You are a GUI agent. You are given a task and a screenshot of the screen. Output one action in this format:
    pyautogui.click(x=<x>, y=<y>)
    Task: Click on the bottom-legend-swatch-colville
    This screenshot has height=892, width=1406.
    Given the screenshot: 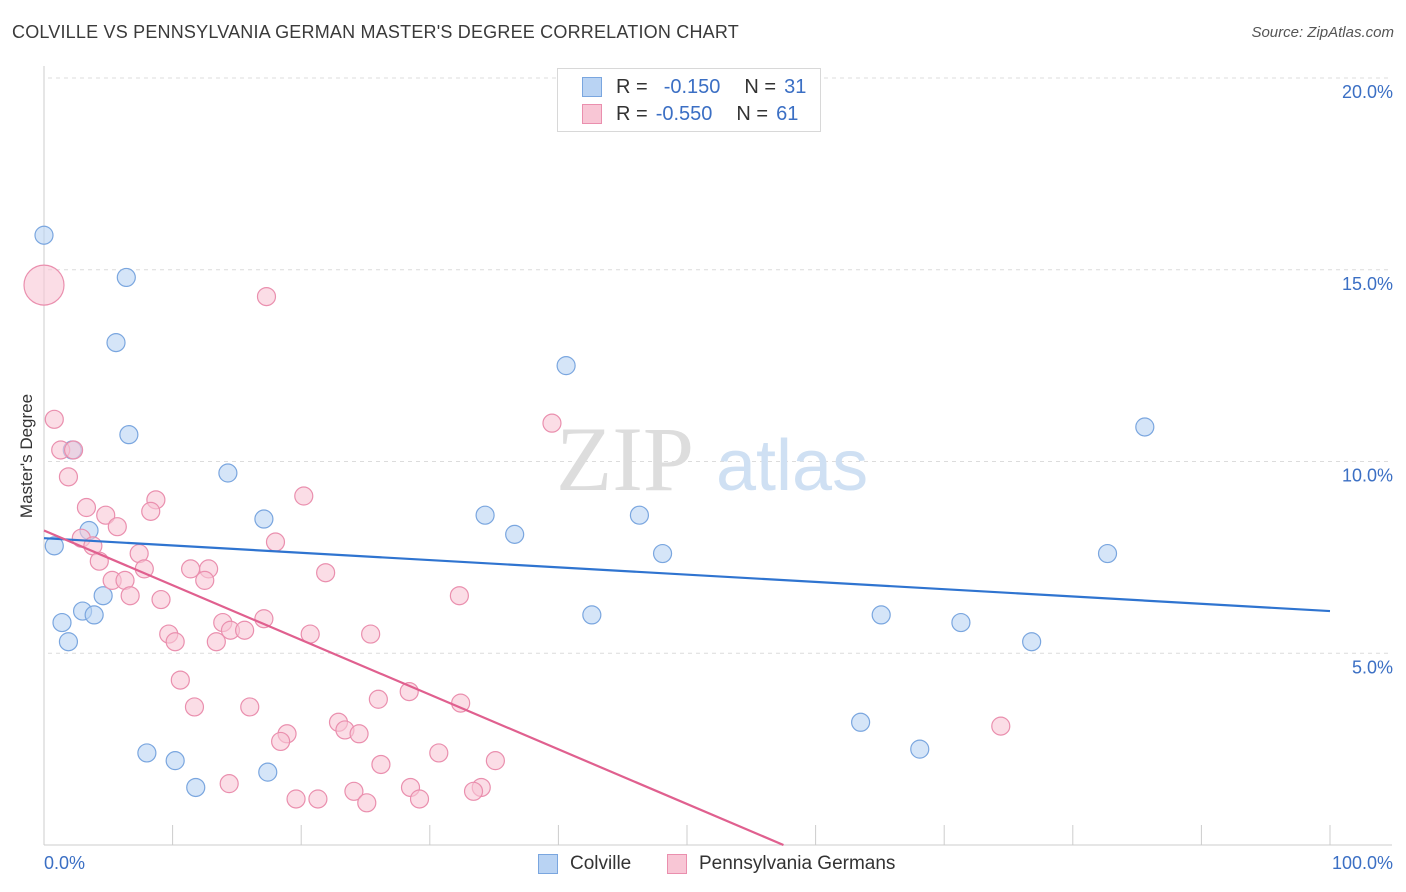 What is the action you would take?
    pyautogui.click(x=548, y=864)
    